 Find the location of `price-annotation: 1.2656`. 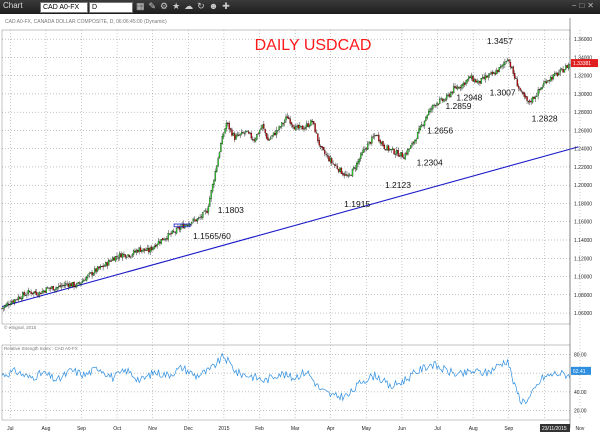

price-annotation: 1.2656 is located at coordinates (440, 130).